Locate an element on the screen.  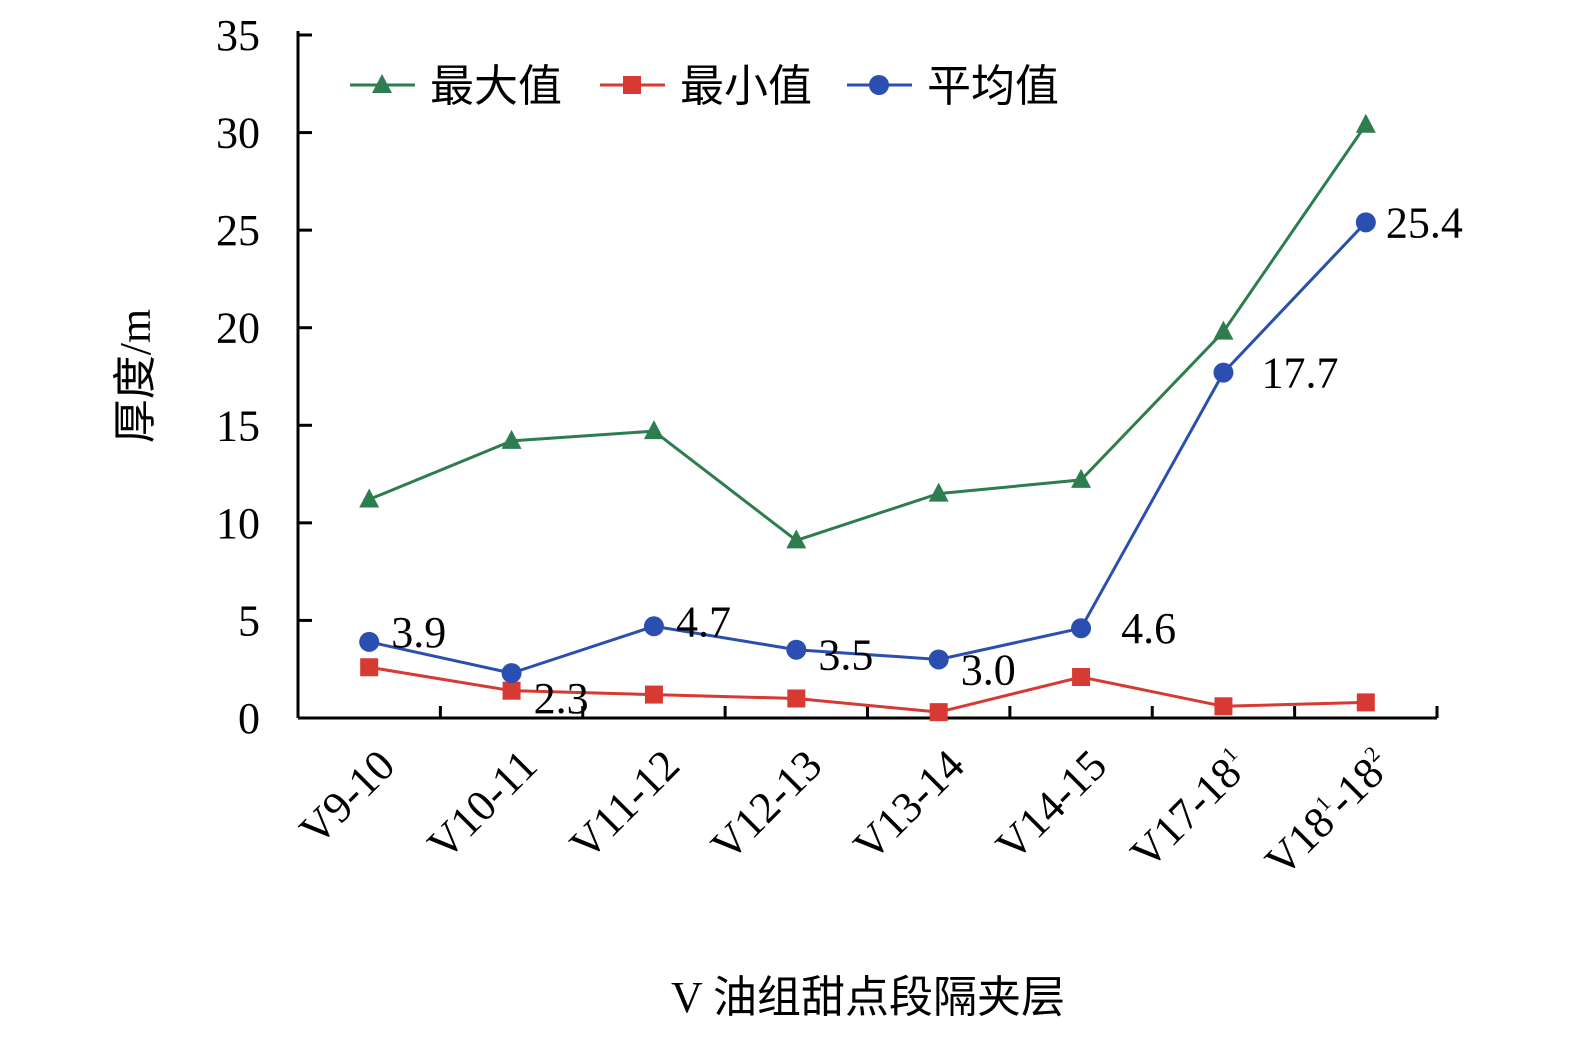
data-label: 3.0 is located at coordinates (988, 669).